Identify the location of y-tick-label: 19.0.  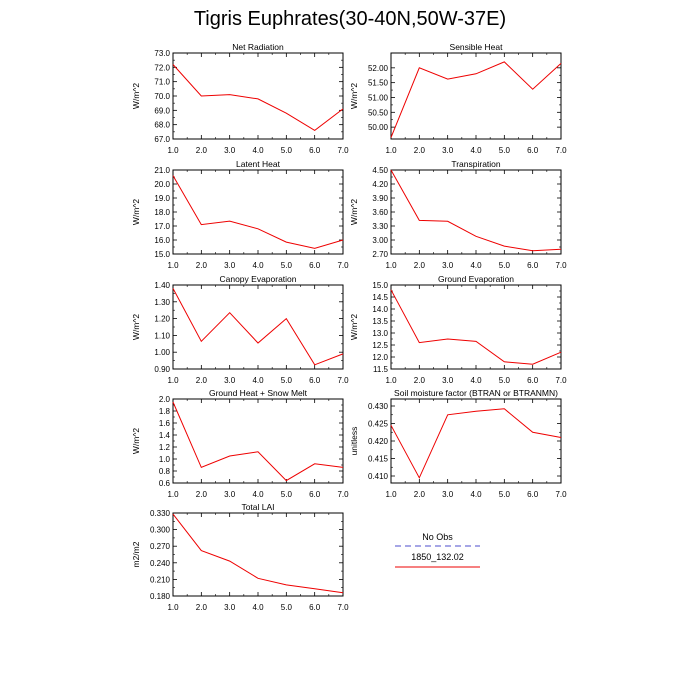
(162, 198).